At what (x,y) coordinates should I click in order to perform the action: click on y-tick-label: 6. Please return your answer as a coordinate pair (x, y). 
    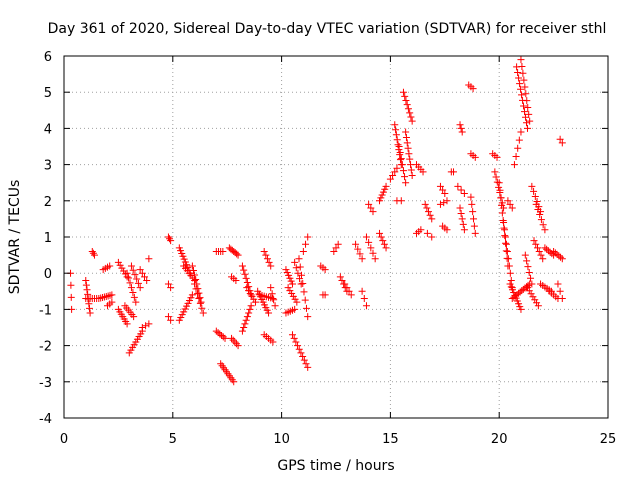
    Looking at the image, I should click on (48, 57).